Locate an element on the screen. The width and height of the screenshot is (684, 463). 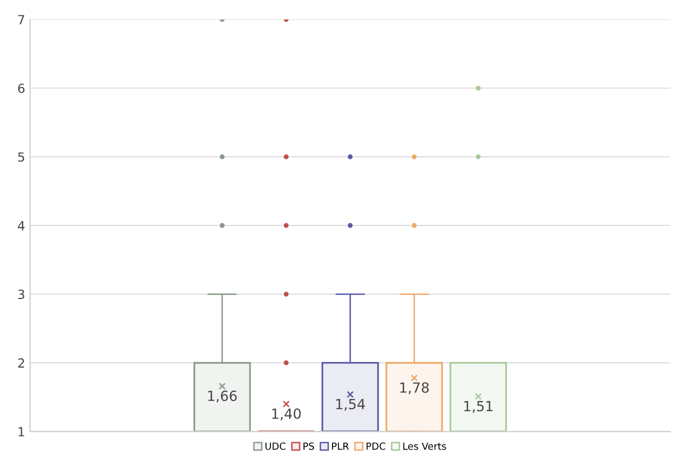
legend-label: UDC is located at coordinates (275, 446).